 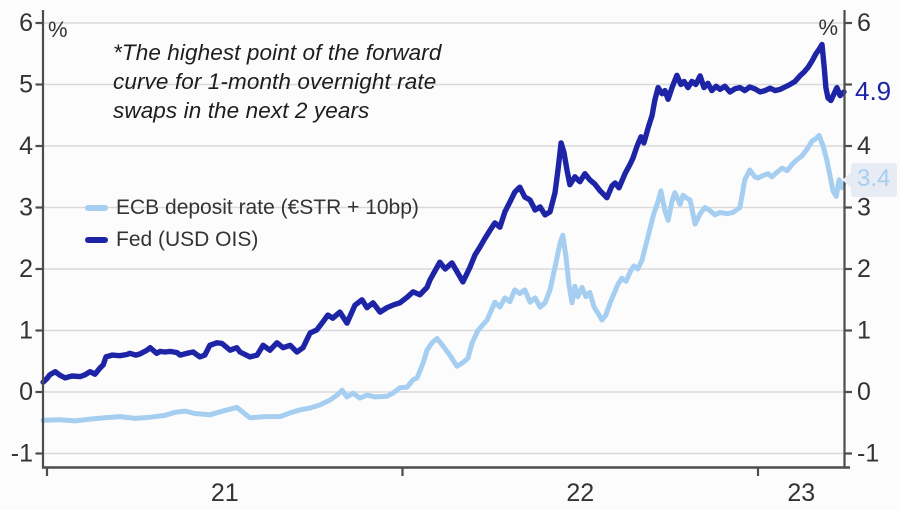 What do you see at coordinates (277, 52) in the screenshot?
I see `annotation-line-1: *The highest point of the forward` at bounding box center [277, 52].